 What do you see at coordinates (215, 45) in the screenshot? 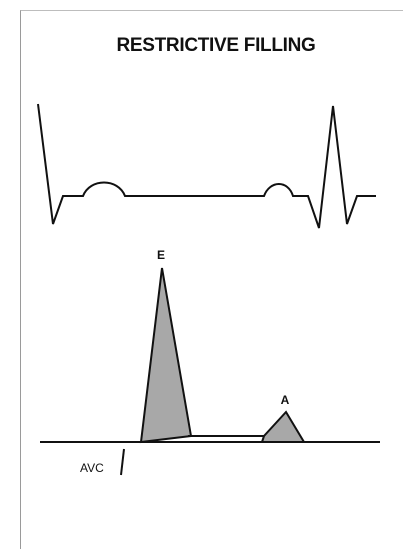
I see `diagram-title: RESTRICTIVE FILLING` at bounding box center [215, 45].